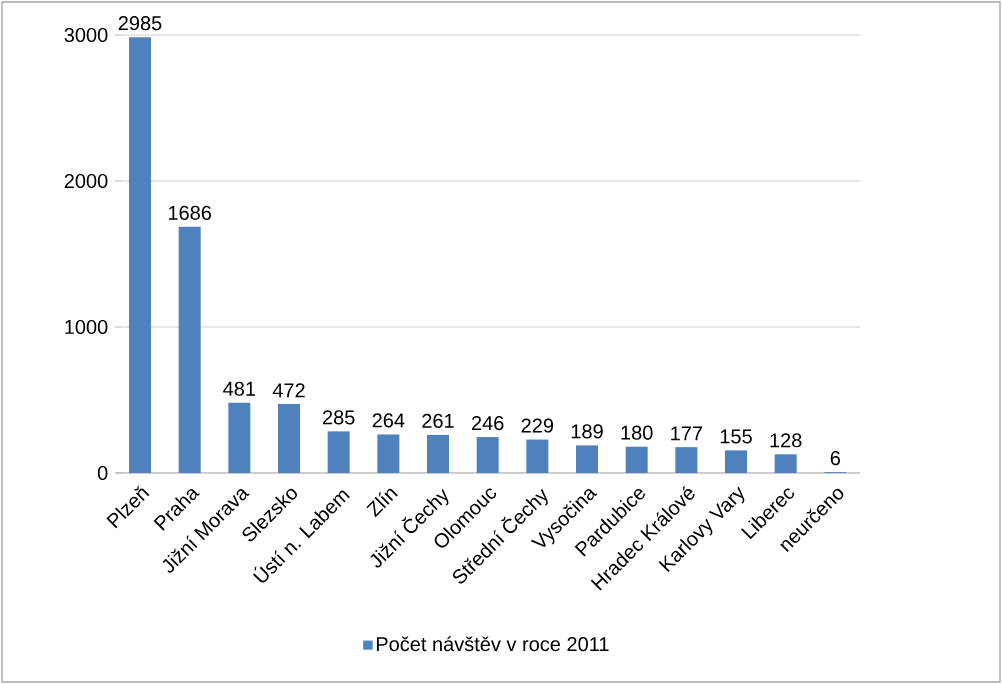 The width and height of the screenshot is (1002, 684). Describe the element at coordinates (382, 503) in the screenshot. I see `x-tick-label: Zlín` at that location.